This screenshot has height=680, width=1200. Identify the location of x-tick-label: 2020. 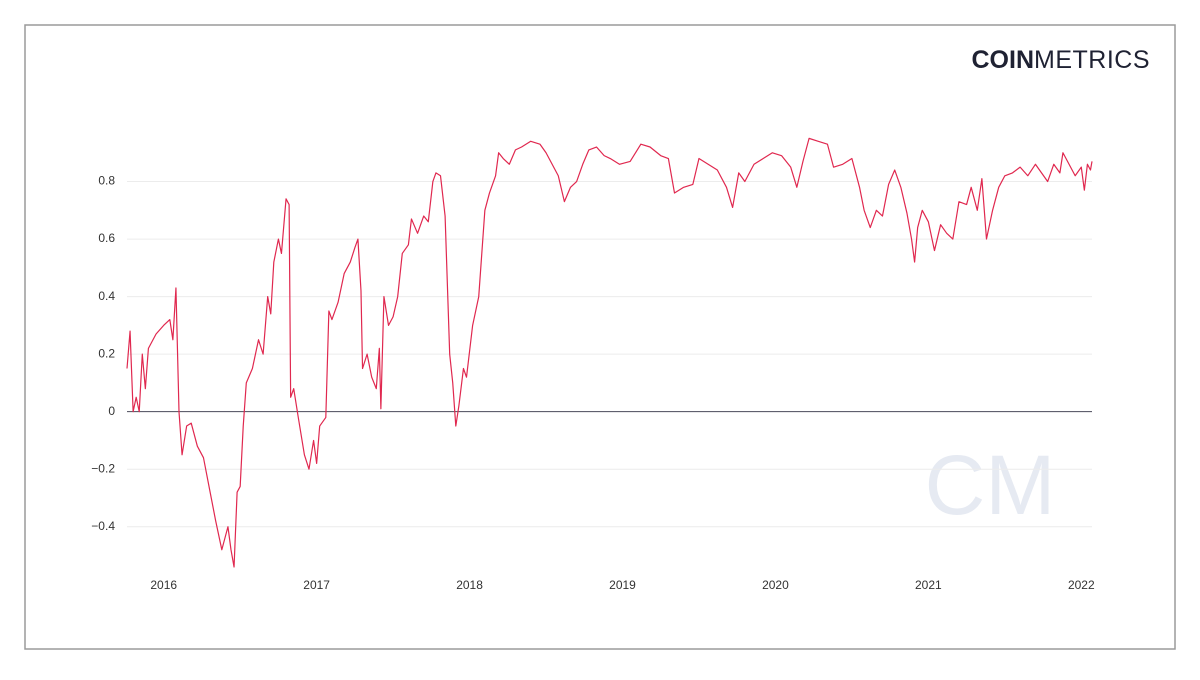
(775, 585).